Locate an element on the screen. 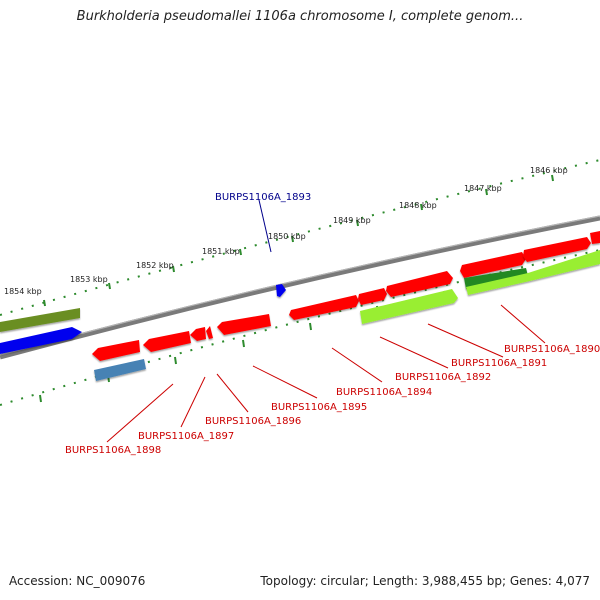 The width and height of the screenshot is (600, 600). gene-label-1895: BURPS1106A_1895 is located at coordinates (319, 407).